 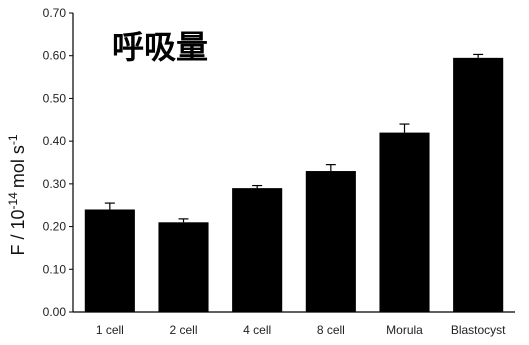 What do you see at coordinates (13, 201) in the screenshot?
I see `y-axis-label-exponent-1: -14` at bounding box center [13, 201].